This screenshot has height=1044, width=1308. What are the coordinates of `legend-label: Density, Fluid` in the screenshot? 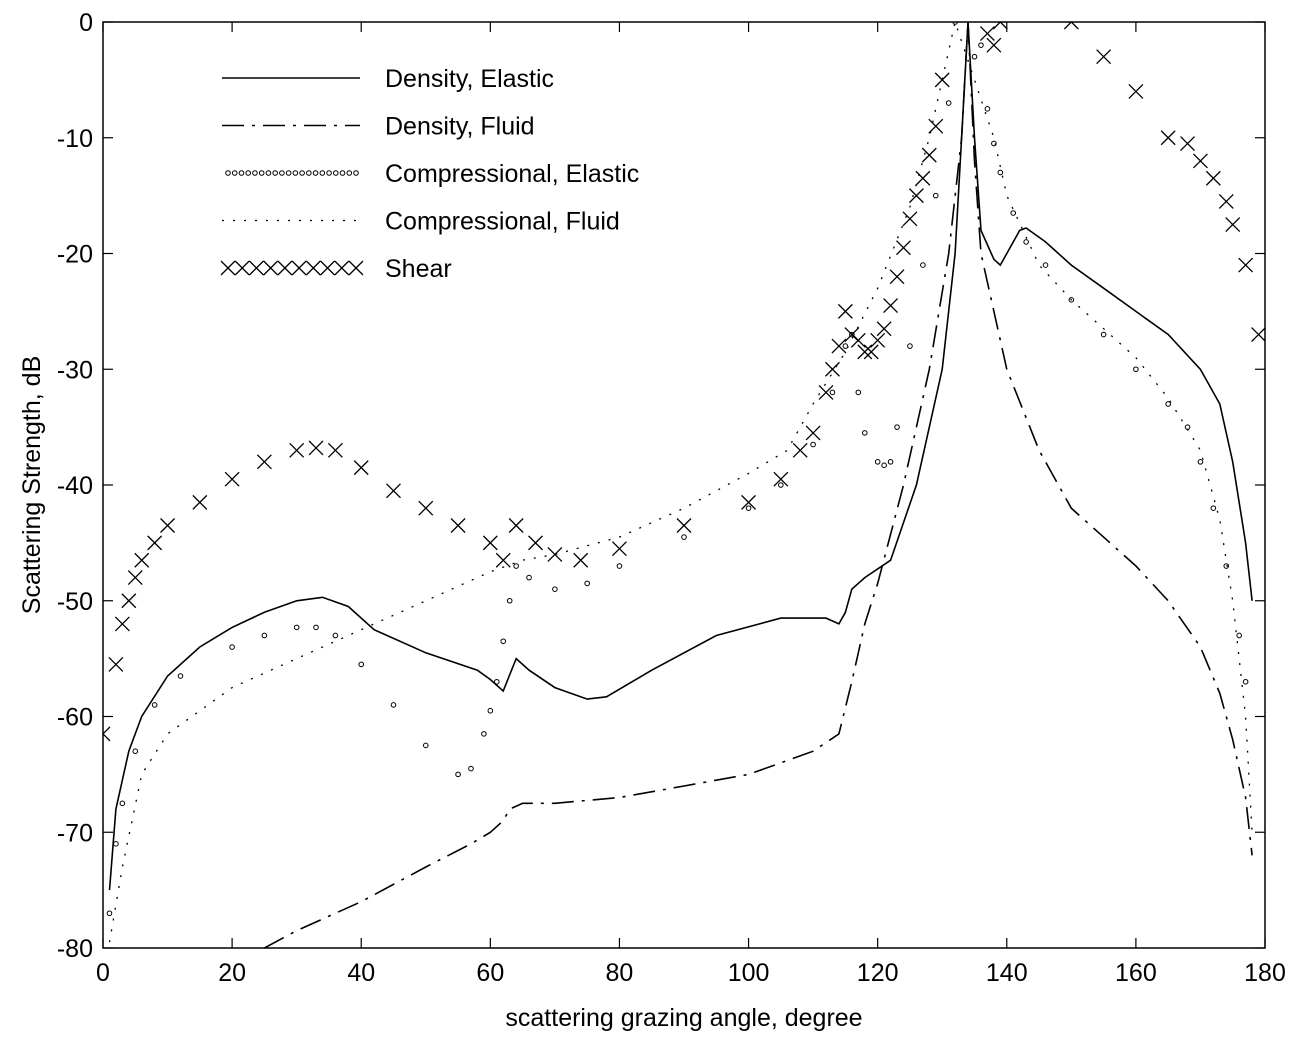 It's located at (460, 127).